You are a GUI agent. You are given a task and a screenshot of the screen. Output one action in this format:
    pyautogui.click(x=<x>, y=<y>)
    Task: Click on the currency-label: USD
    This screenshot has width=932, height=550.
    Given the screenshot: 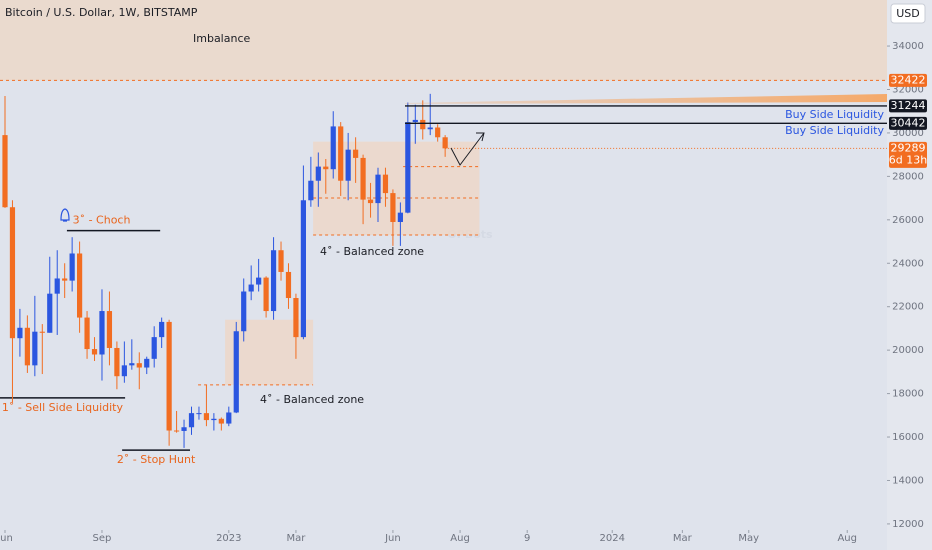 What is the action you would take?
    pyautogui.click(x=908, y=13)
    